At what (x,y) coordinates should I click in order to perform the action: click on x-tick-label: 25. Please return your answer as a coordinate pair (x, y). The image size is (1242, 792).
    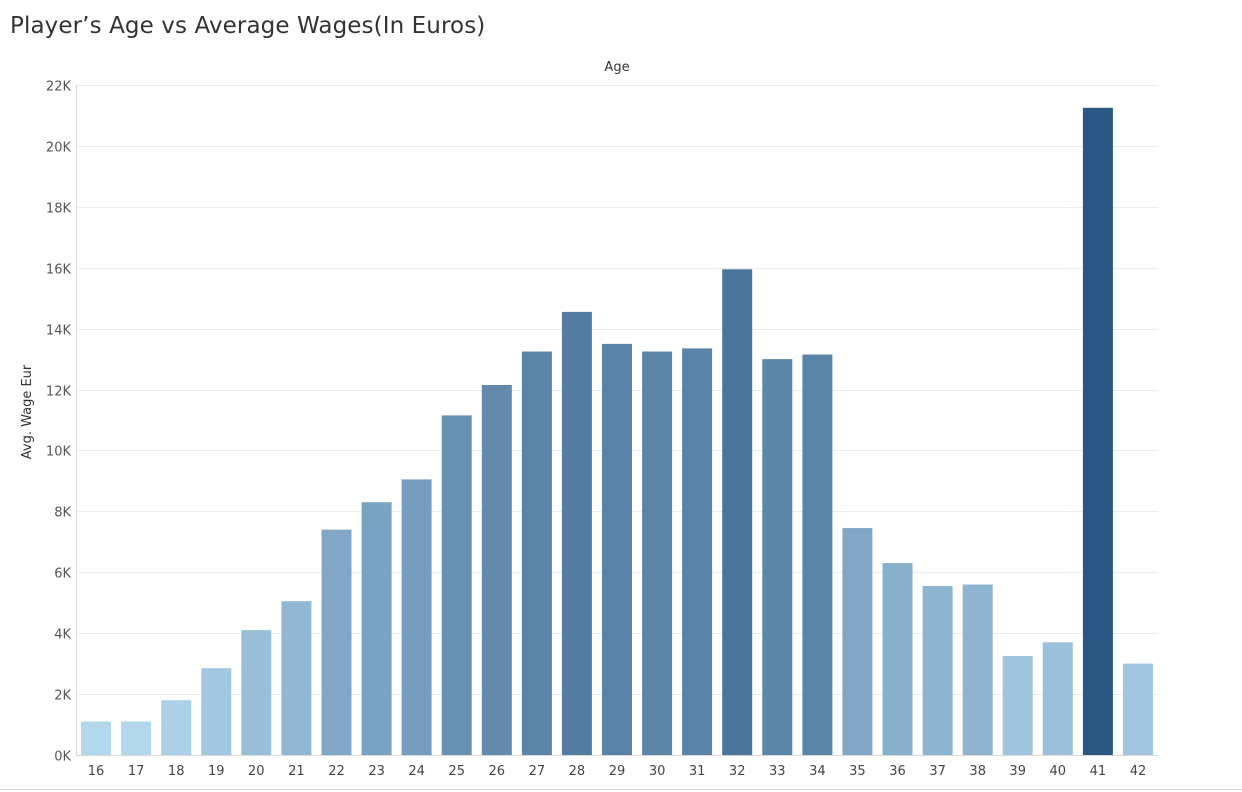
    Looking at the image, I should click on (456, 771).